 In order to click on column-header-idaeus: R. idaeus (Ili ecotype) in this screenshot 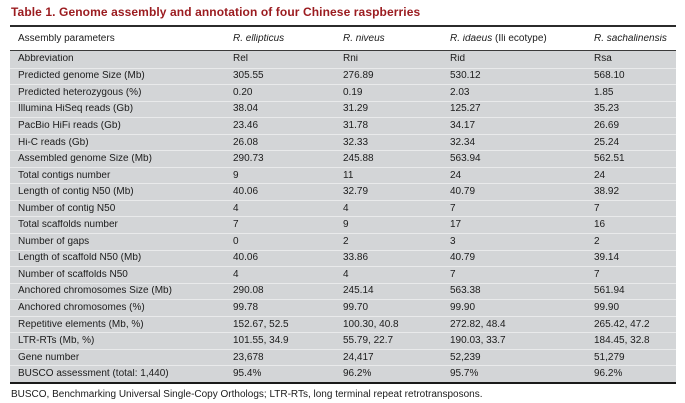, I will do `click(522, 39)`.